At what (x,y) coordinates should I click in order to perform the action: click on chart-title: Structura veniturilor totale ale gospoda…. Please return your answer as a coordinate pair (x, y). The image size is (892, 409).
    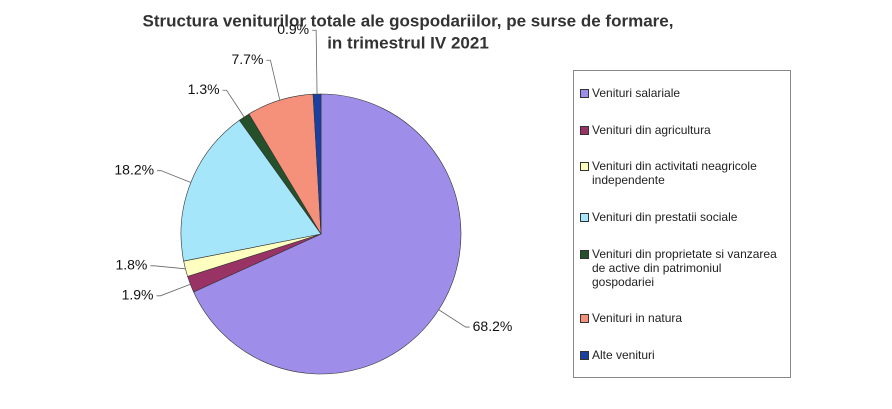
    Looking at the image, I should click on (408, 20).